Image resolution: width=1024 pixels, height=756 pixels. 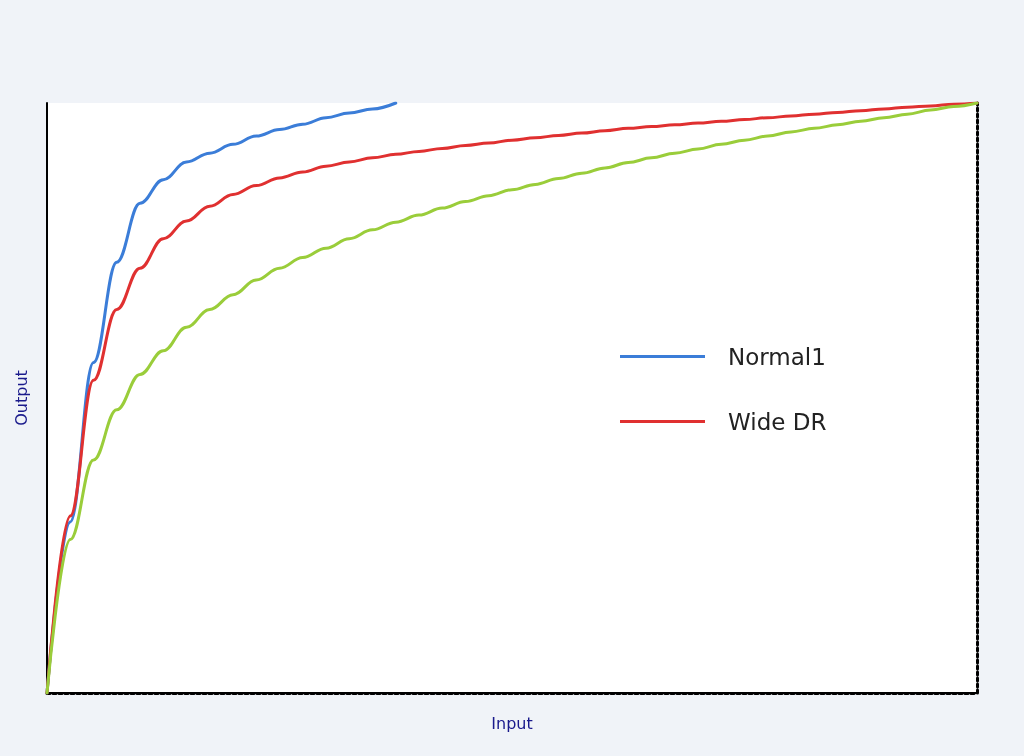 What do you see at coordinates (21, 398) in the screenshot?
I see `y-axis-title: Output` at bounding box center [21, 398].